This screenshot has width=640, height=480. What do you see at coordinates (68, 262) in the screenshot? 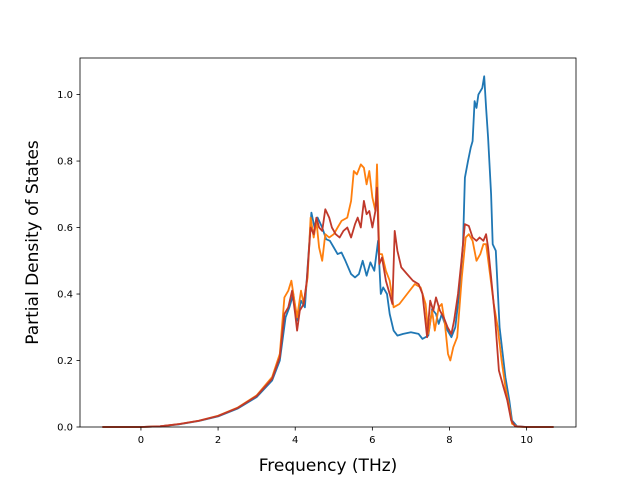
I see `y-axis-ticks: 0.0 0.2 0.4 0.6 0.8 1.0` at bounding box center [68, 262].